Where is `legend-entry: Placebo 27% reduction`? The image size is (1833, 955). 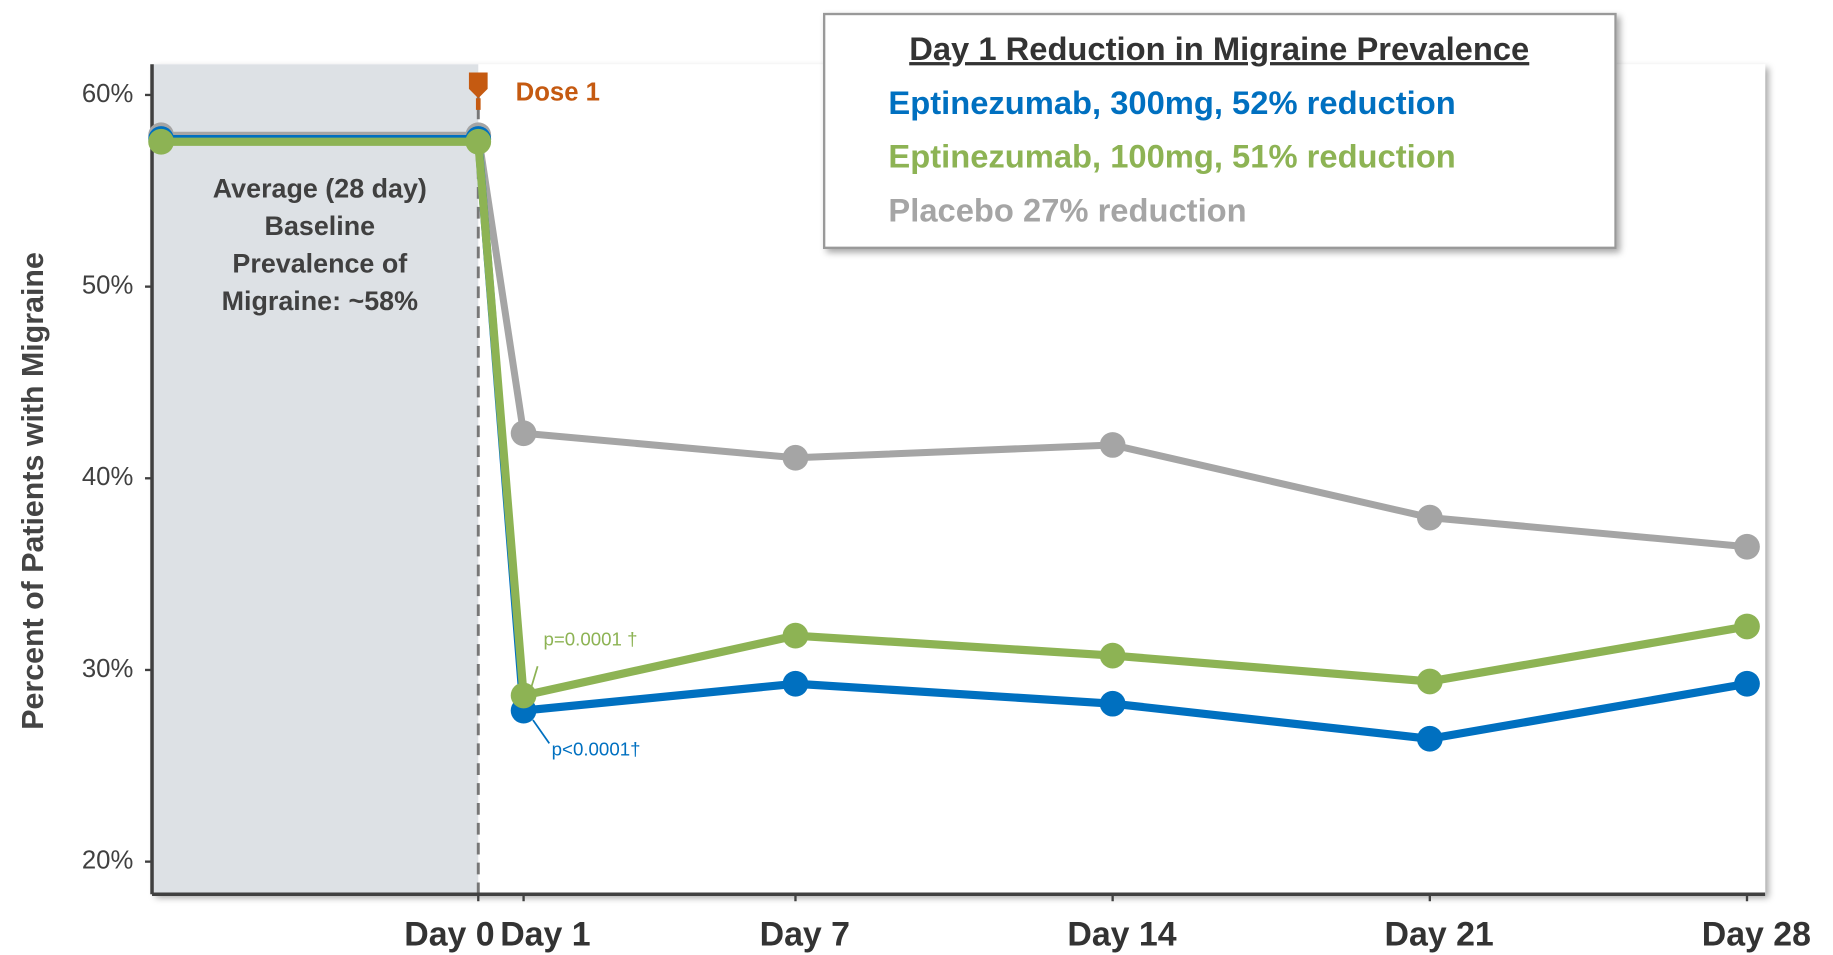 legend-entry: Placebo 27% reduction is located at coordinates (1067, 209).